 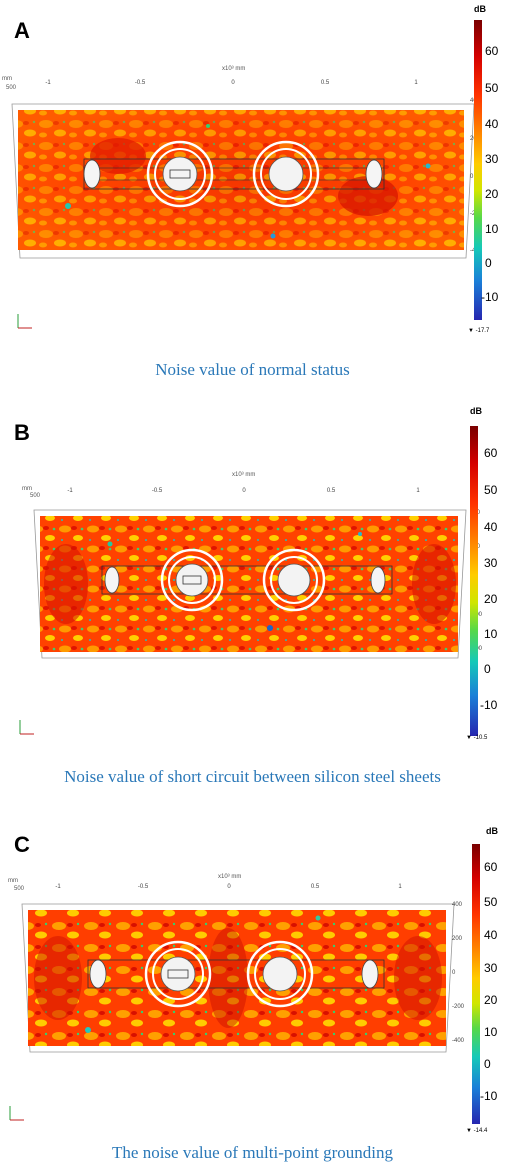 What do you see at coordinates (22, 432) in the screenshot?
I see `panel-letter: B` at bounding box center [22, 432].